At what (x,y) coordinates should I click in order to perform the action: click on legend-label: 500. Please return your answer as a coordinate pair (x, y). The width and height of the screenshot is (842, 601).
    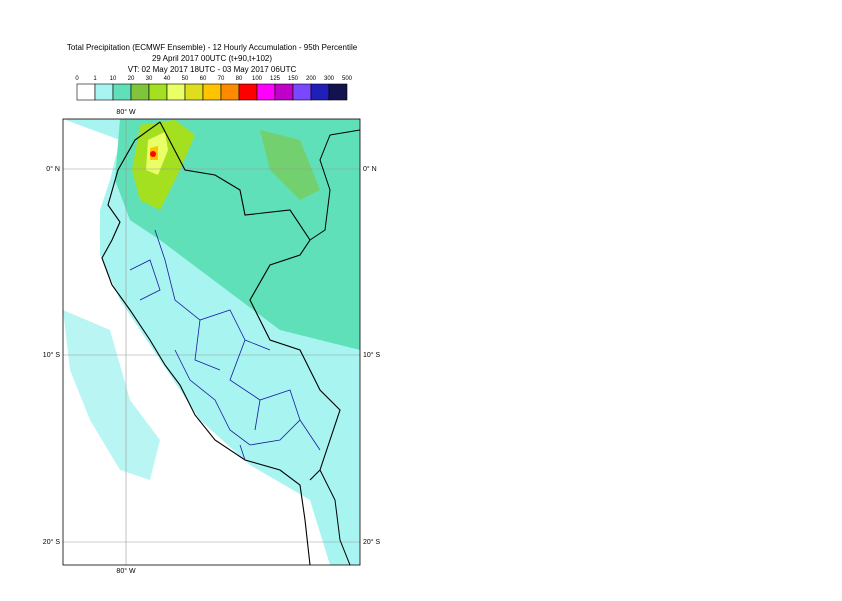
    Looking at the image, I should click on (347, 79).